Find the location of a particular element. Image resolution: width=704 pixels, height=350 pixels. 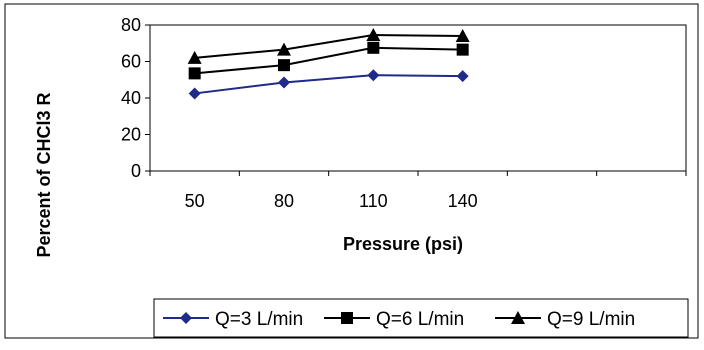

legend-label: Q=6 L/min is located at coordinates (420, 319).